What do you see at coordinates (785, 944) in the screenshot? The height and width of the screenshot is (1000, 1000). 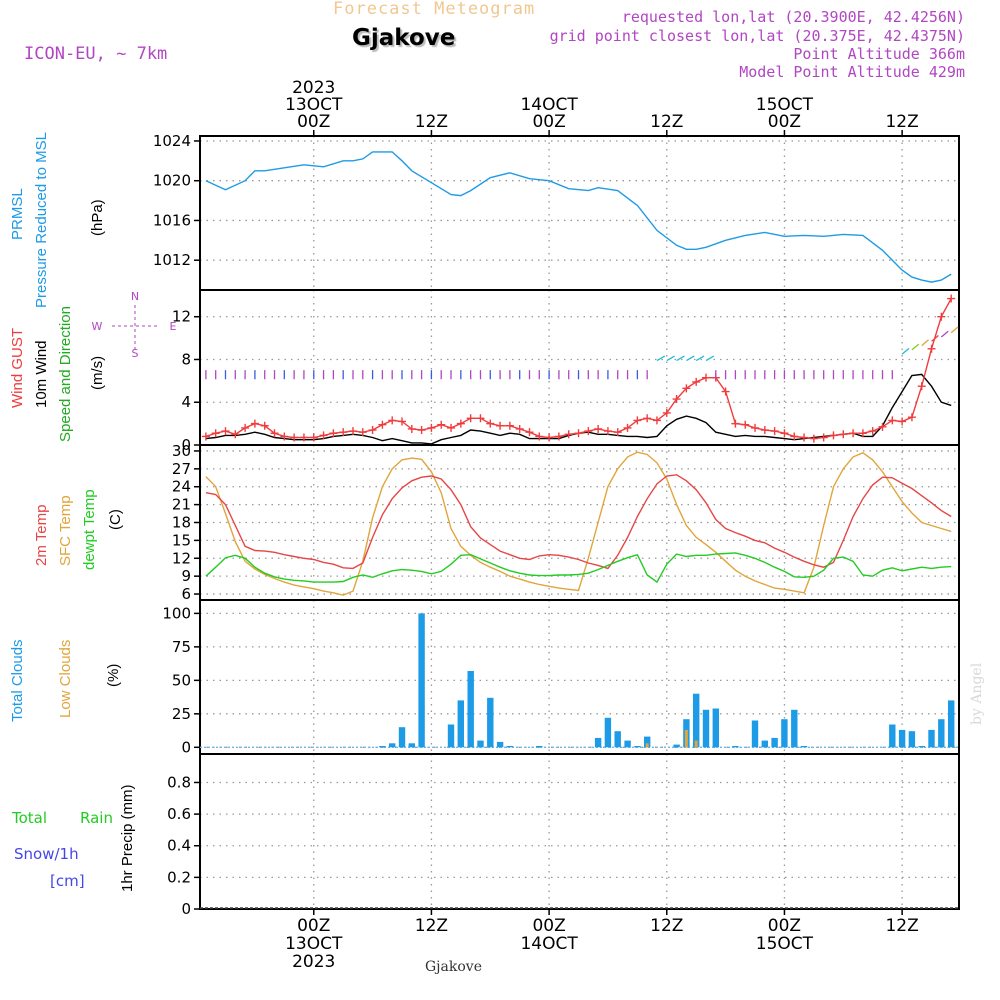 I see `bottom-date-label: 15OCT` at bounding box center [785, 944].